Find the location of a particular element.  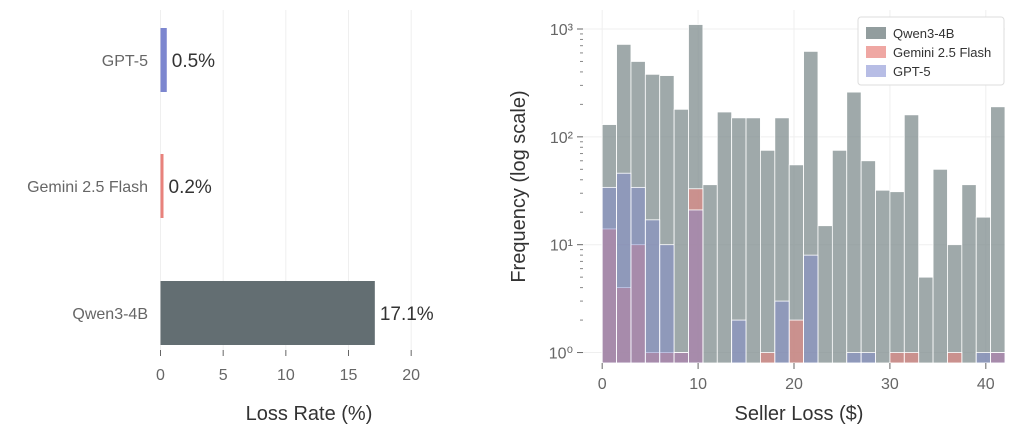

category-label: Gemini 2.5 Flash is located at coordinates (87, 187).